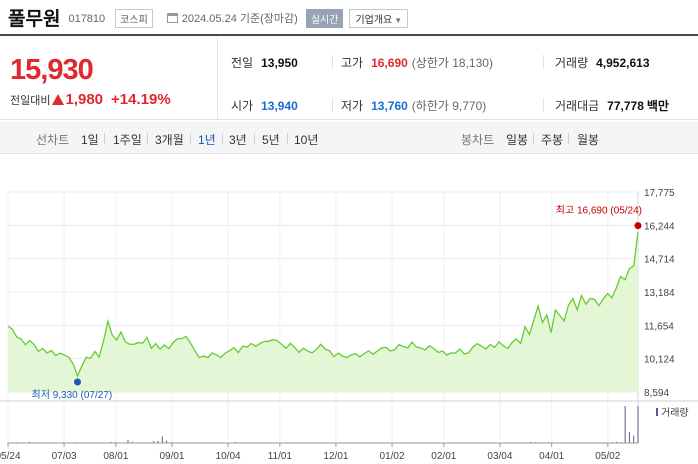 The image size is (698, 464). What do you see at coordinates (34, 19) in the screenshot?
I see `stock-name: 풀무원` at bounding box center [34, 19].